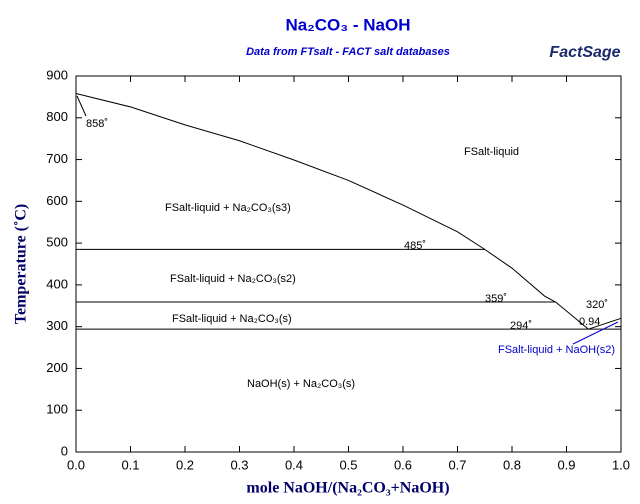  What do you see at coordinates (348, 52) in the screenshot?
I see `chart-subtitle: Data from FTsalt - FACT salt databases` at bounding box center [348, 52].